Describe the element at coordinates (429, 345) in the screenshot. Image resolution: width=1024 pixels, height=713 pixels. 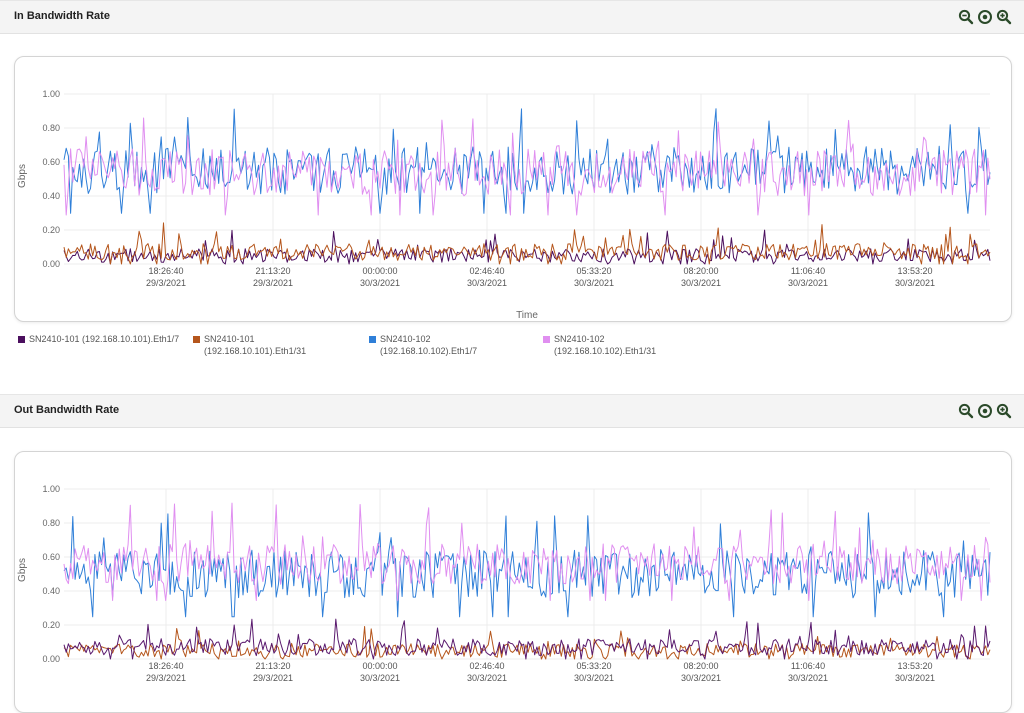
I see `legend-label: SN2410-102 (192.168.10.102).Eth1/7` at that location.